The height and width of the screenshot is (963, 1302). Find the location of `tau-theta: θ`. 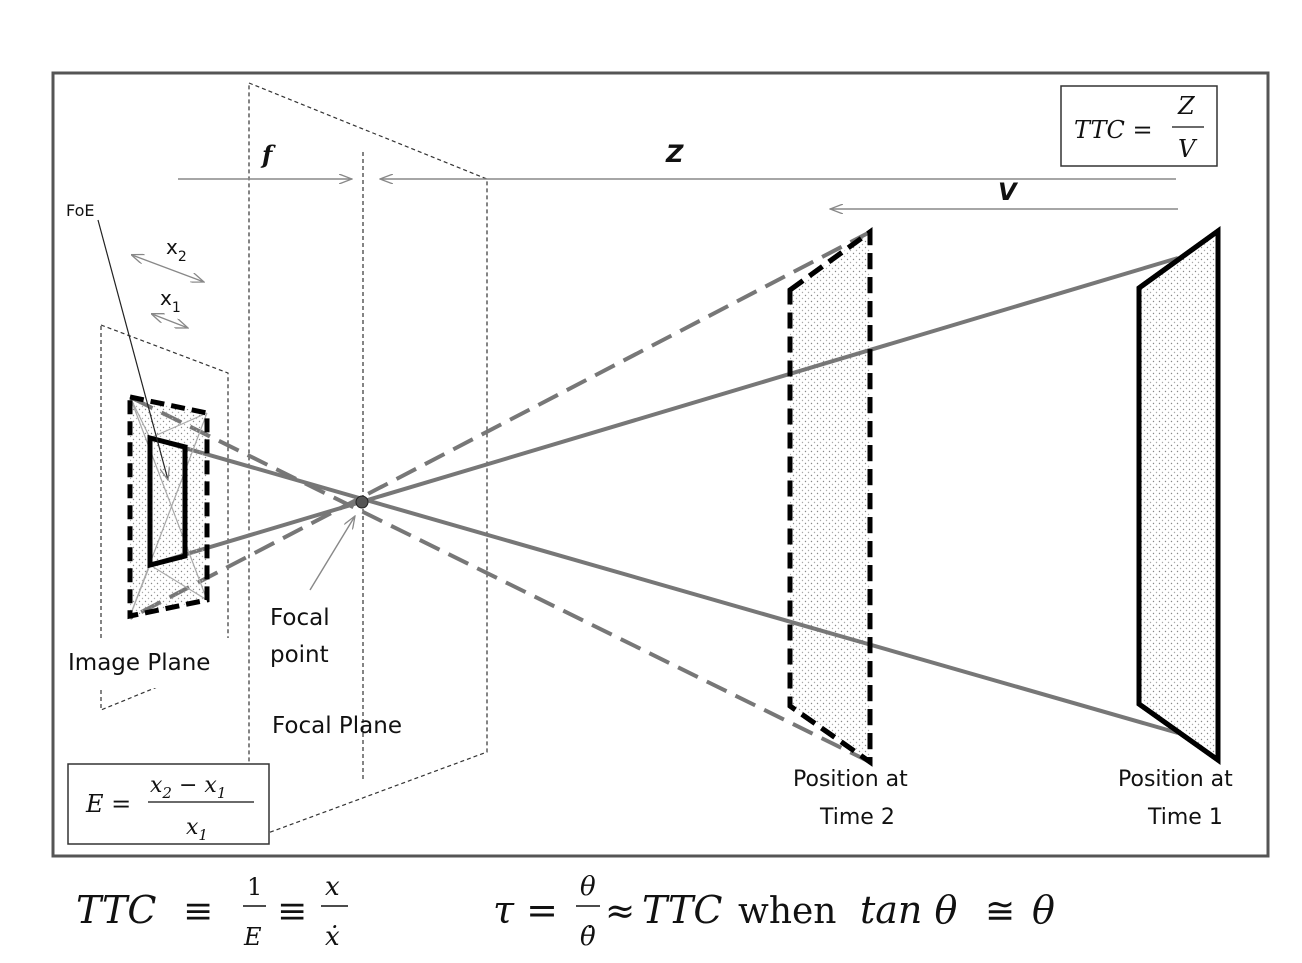

tau-theta: θ is located at coordinates (1043, 910).